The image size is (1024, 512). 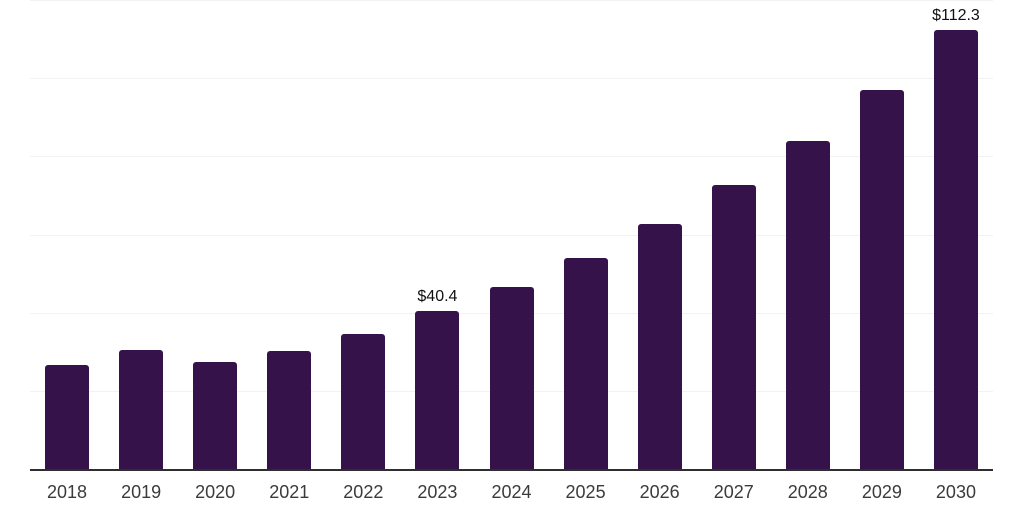 I want to click on bar-2020, so click(x=215, y=415).